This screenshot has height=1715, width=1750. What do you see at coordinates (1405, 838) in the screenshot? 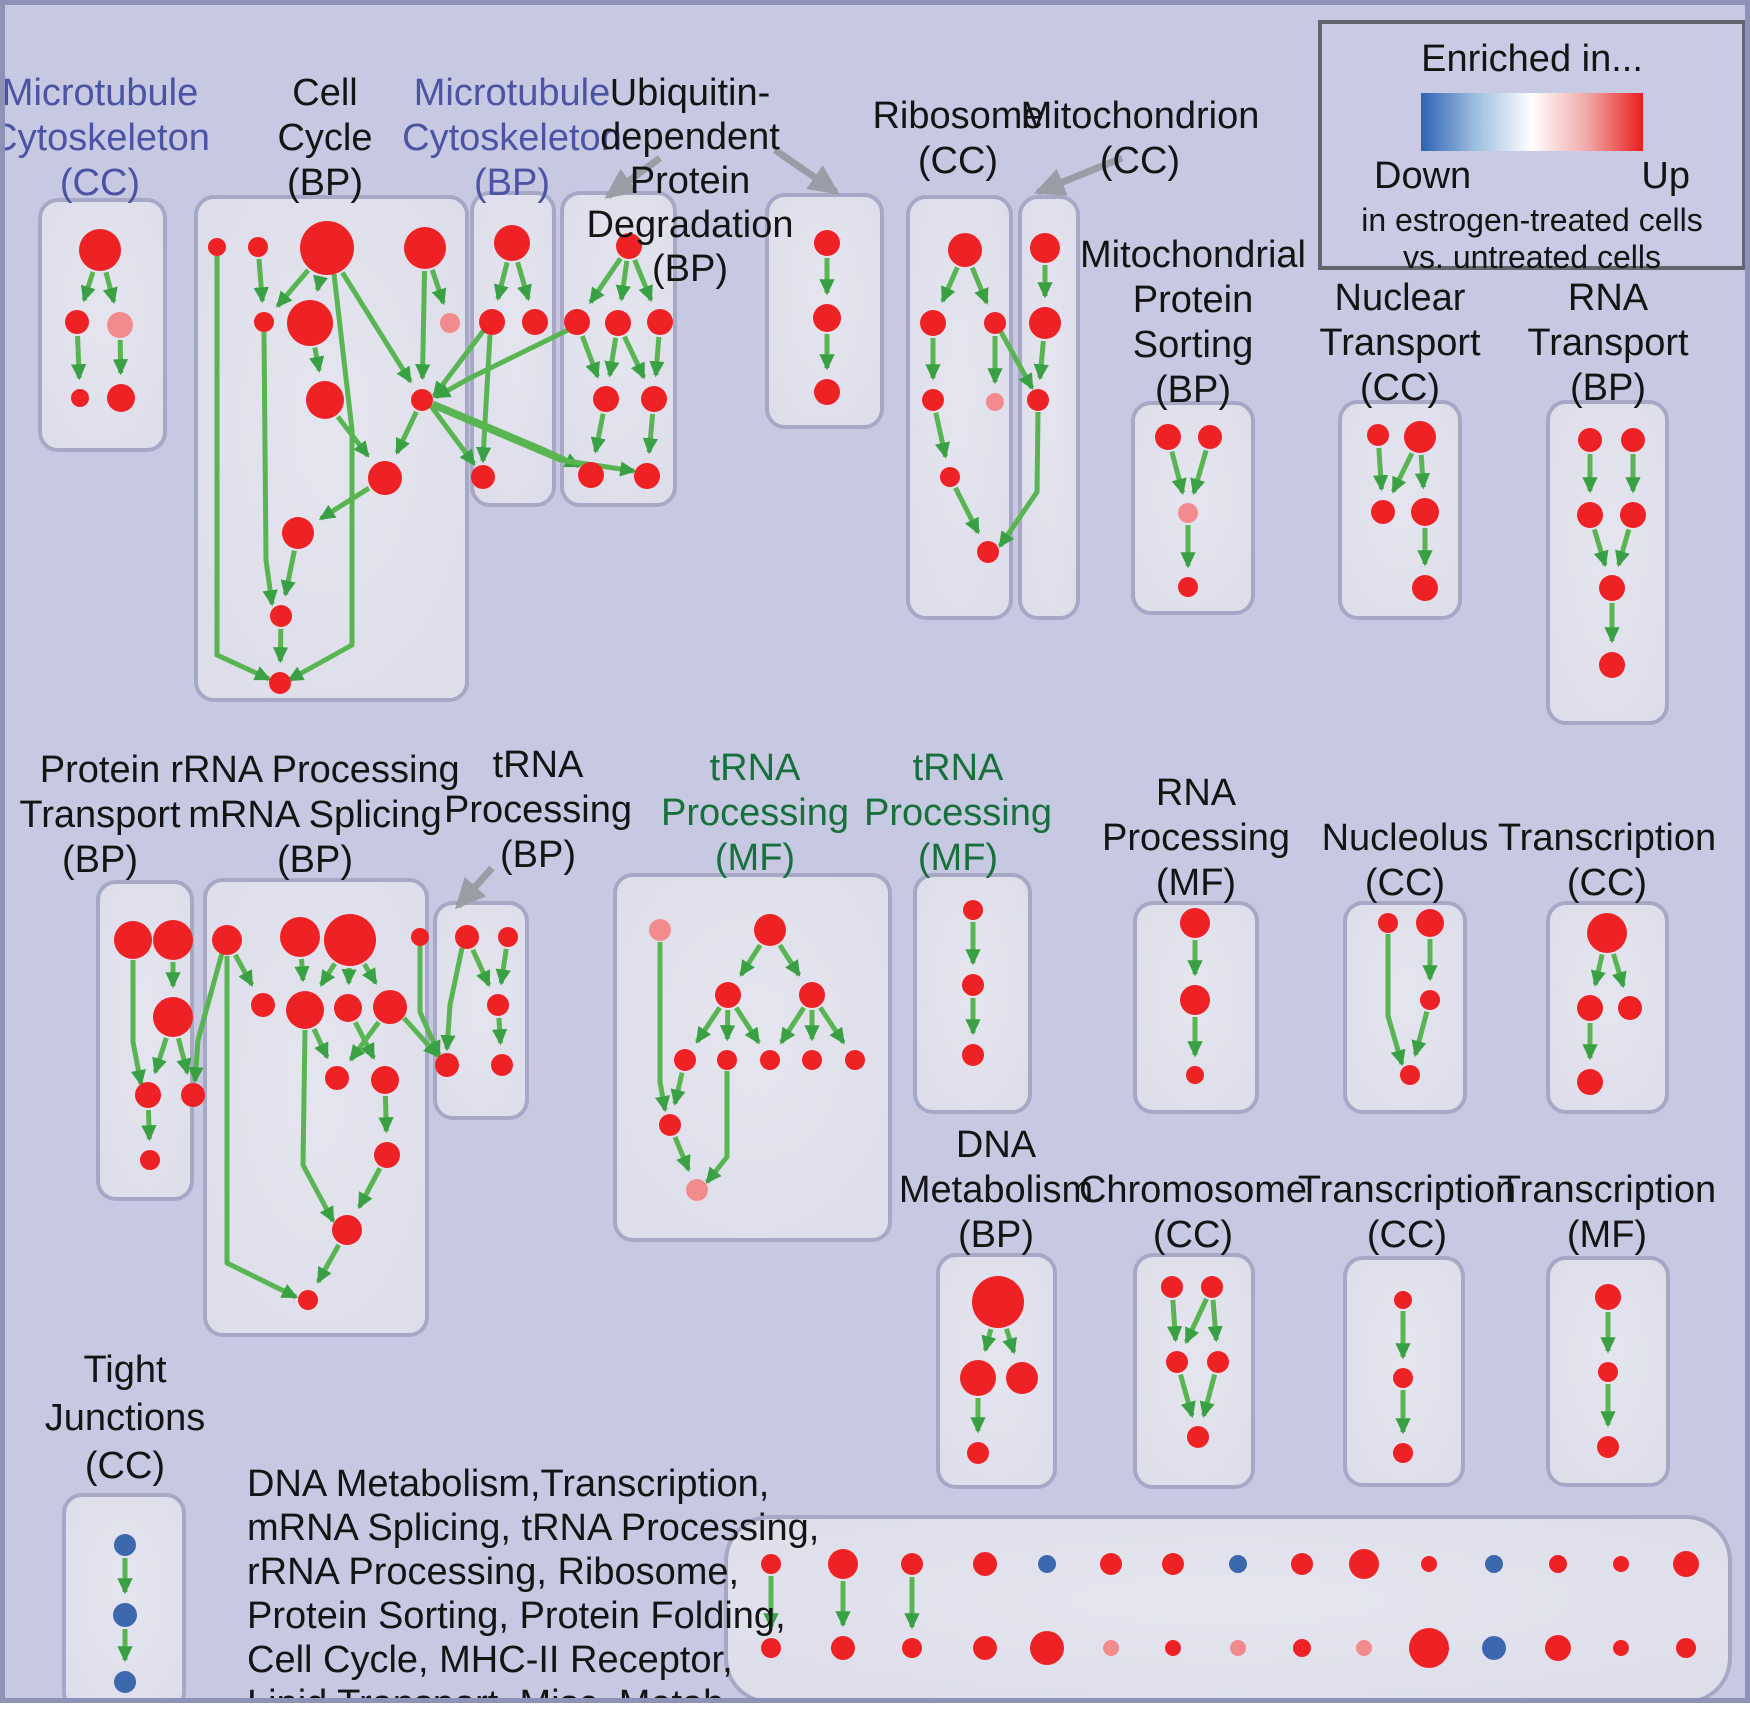
I see `nucleolus-label-line-0: Nucleolus` at bounding box center [1405, 838].